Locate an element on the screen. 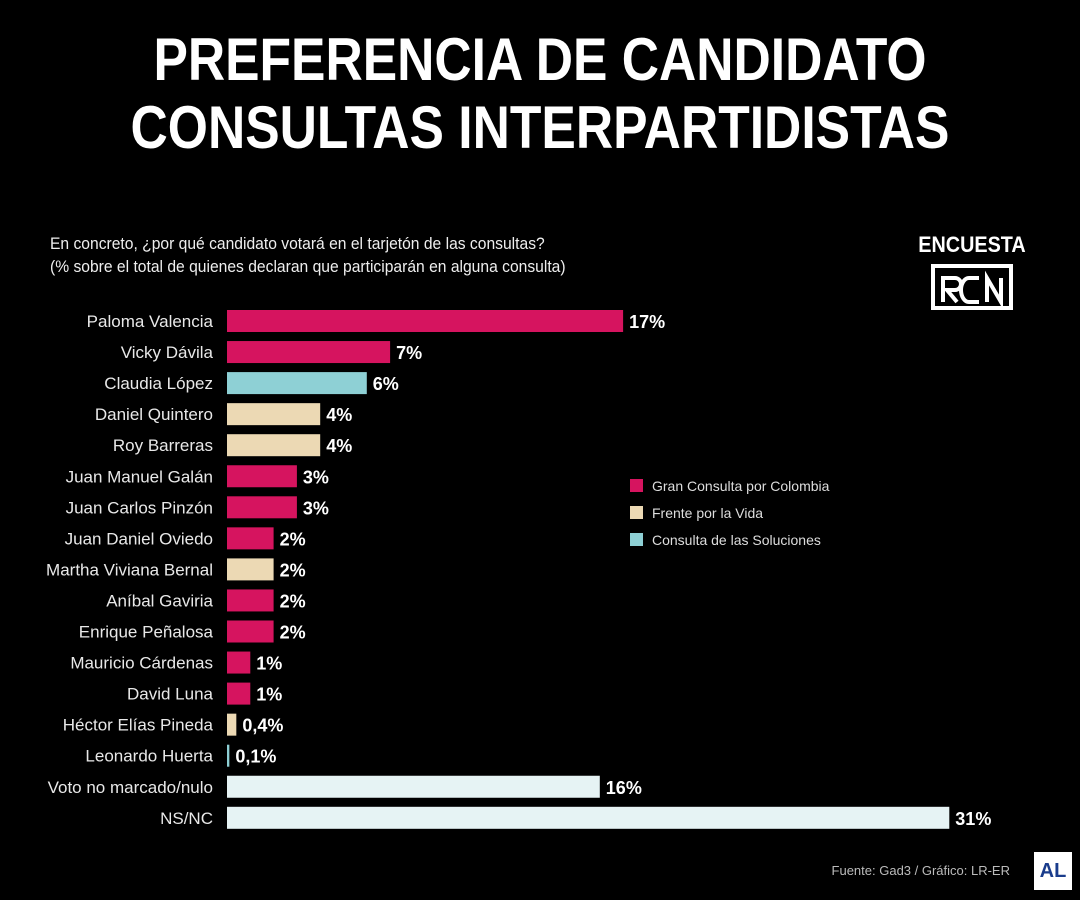  bar-anibal-gaviria is located at coordinates (250, 600).